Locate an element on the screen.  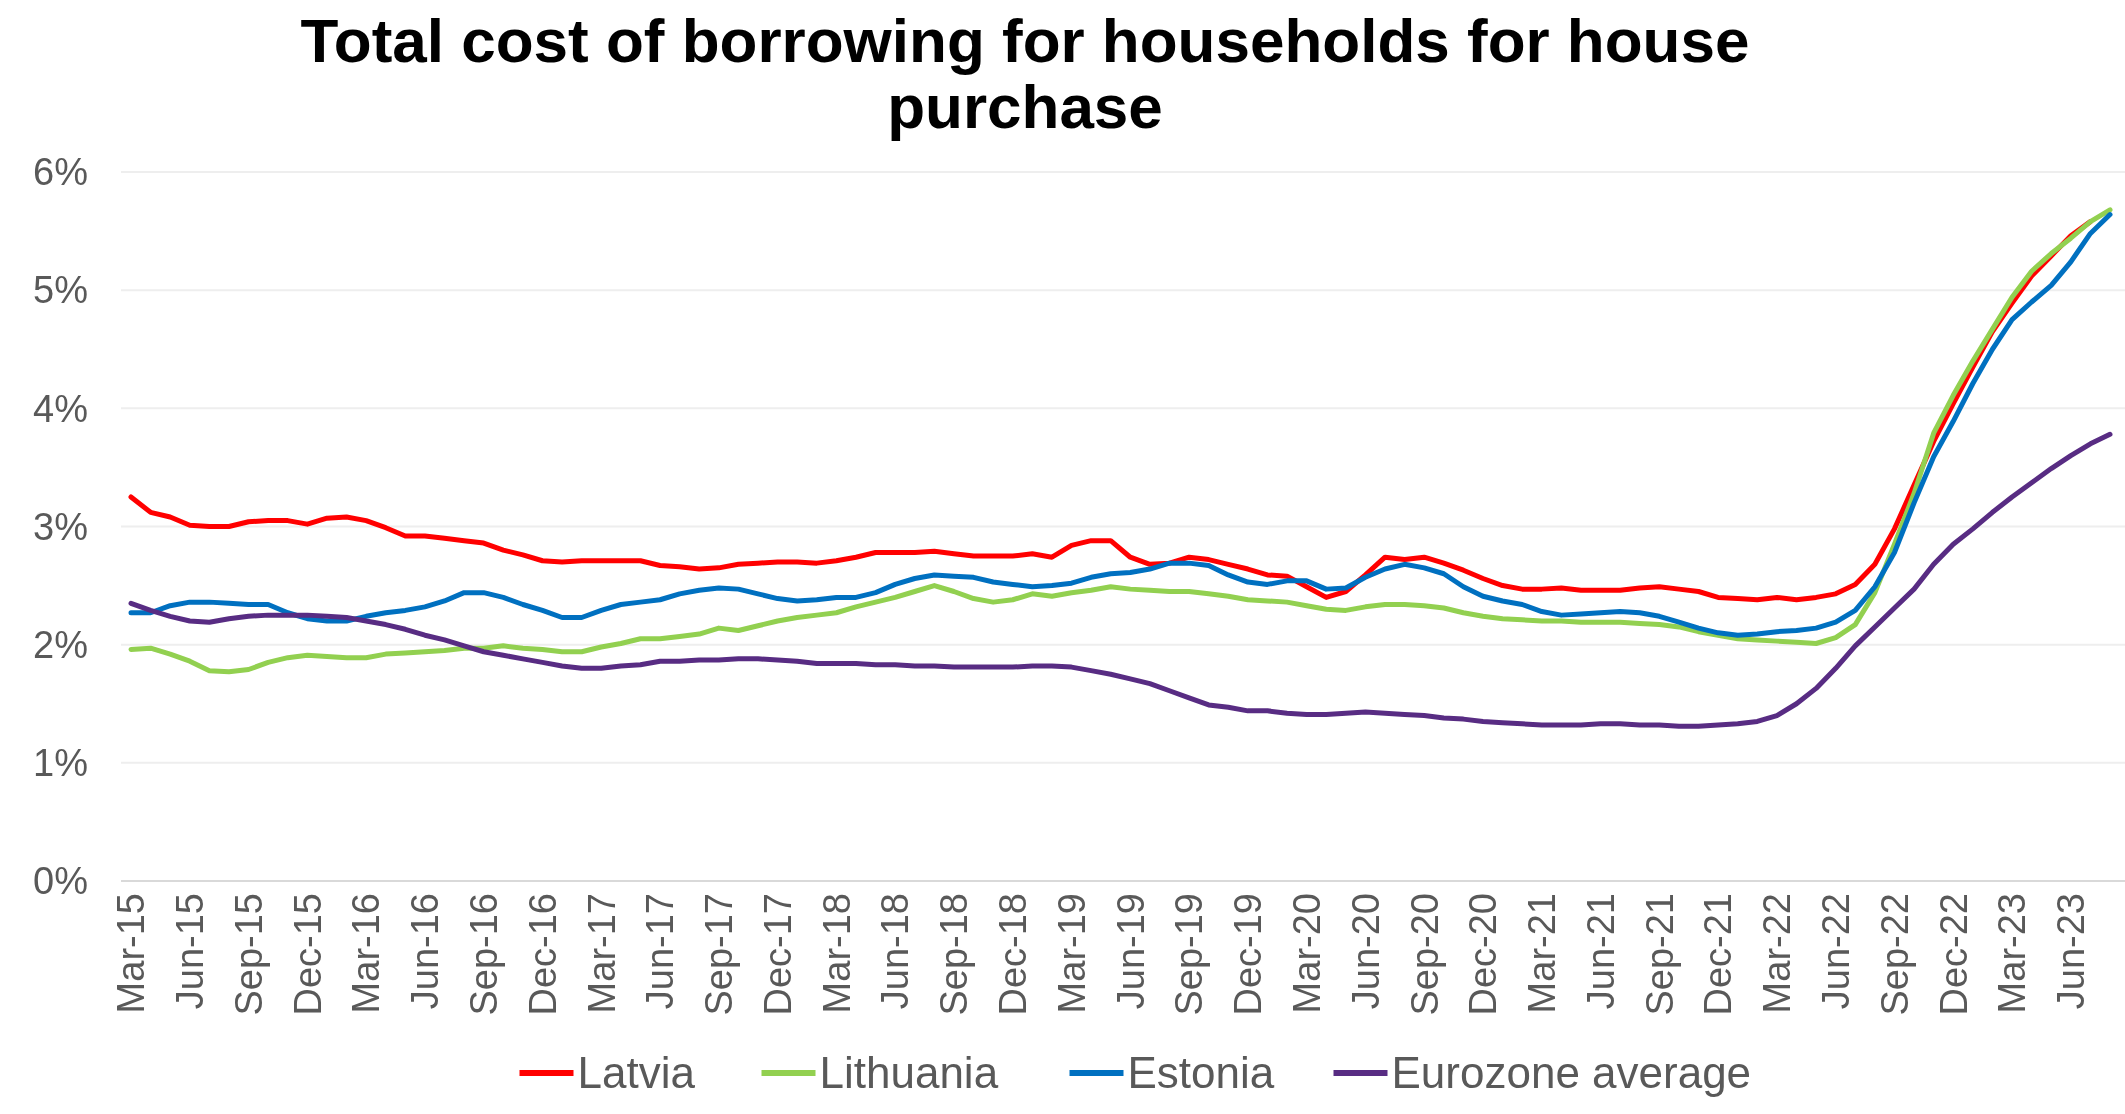
x-tick-label: Dec-17 is located at coordinates (777, 954).